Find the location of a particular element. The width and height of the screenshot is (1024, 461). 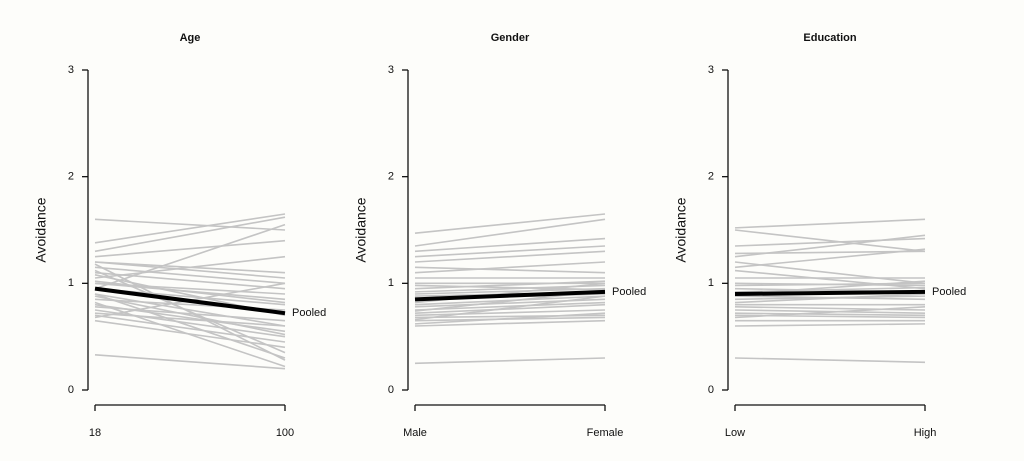

x-tick-label: Male is located at coordinates (415, 433).